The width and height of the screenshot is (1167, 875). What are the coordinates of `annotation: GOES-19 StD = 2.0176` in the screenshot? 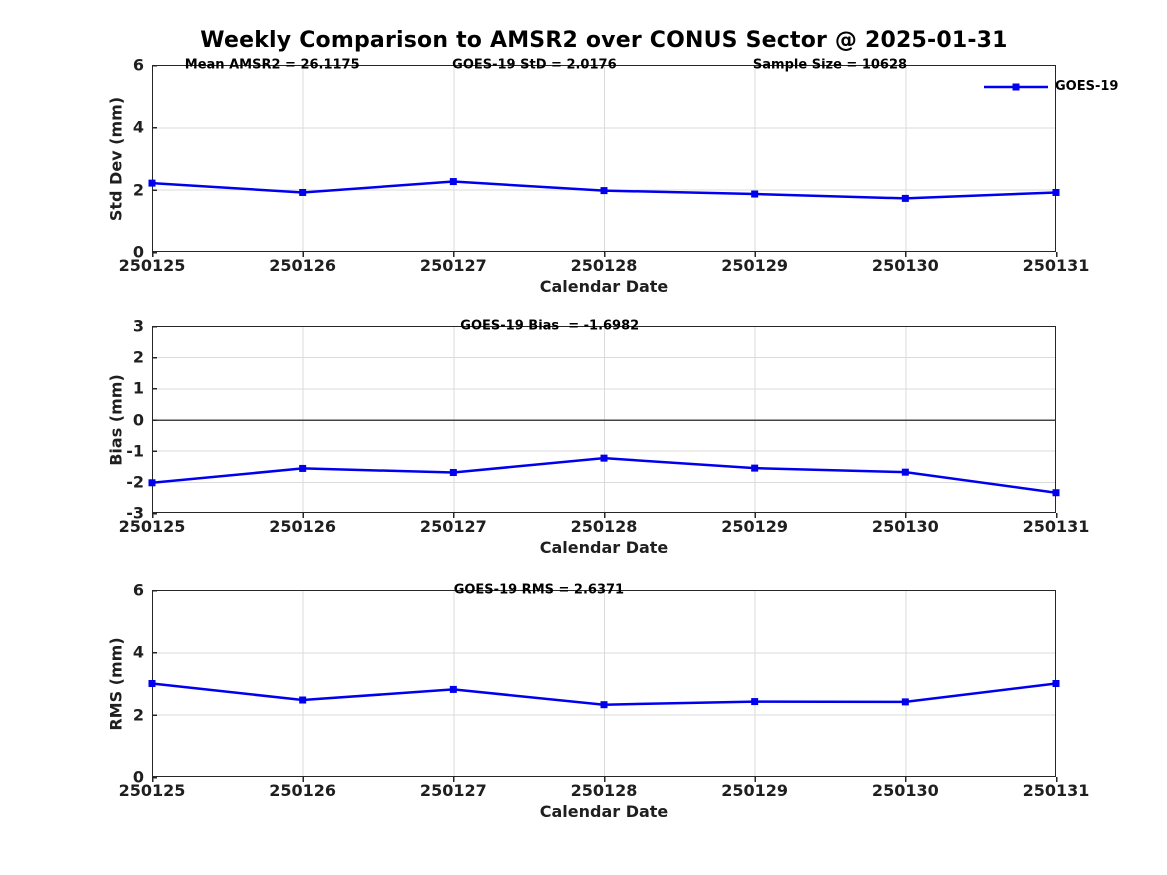 It's located at (534, 65).